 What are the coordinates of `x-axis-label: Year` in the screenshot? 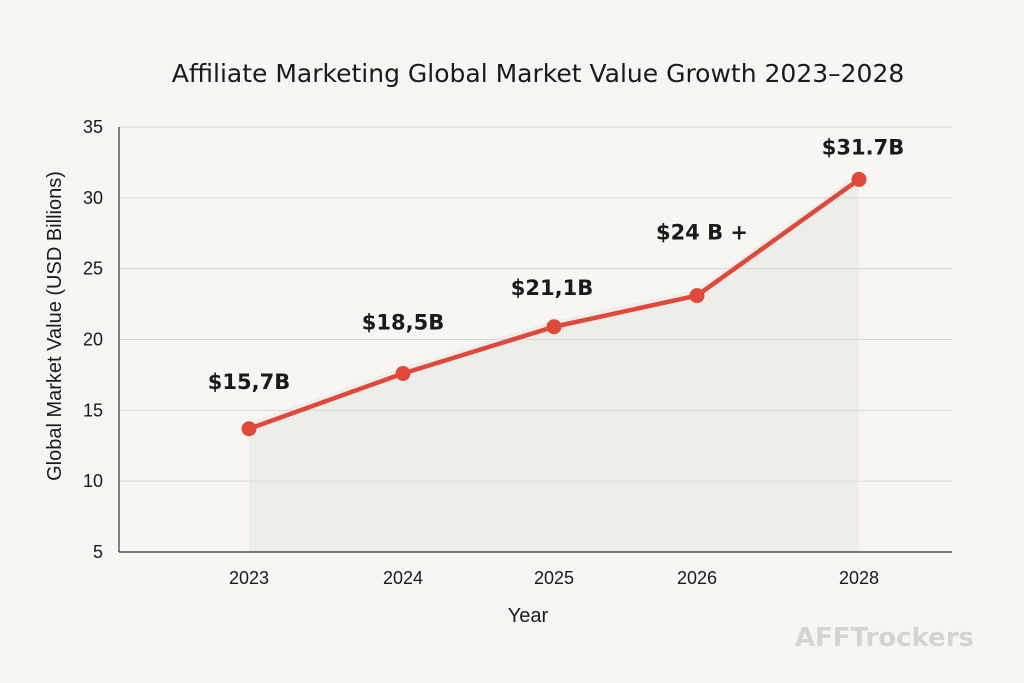 It's located at (528, 616).